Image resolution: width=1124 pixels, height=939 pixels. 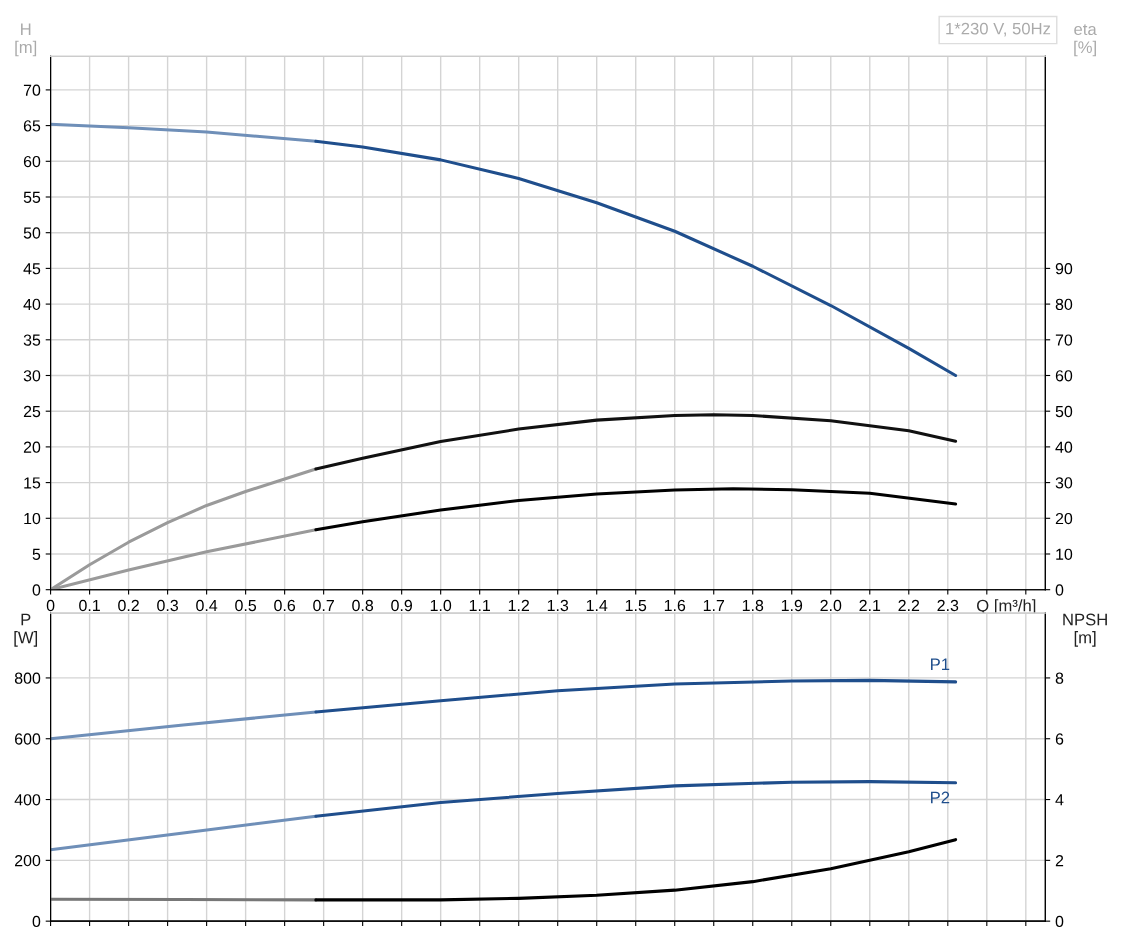 I want to click on x-tick-label: 1.9, so click(x=792, y=605).